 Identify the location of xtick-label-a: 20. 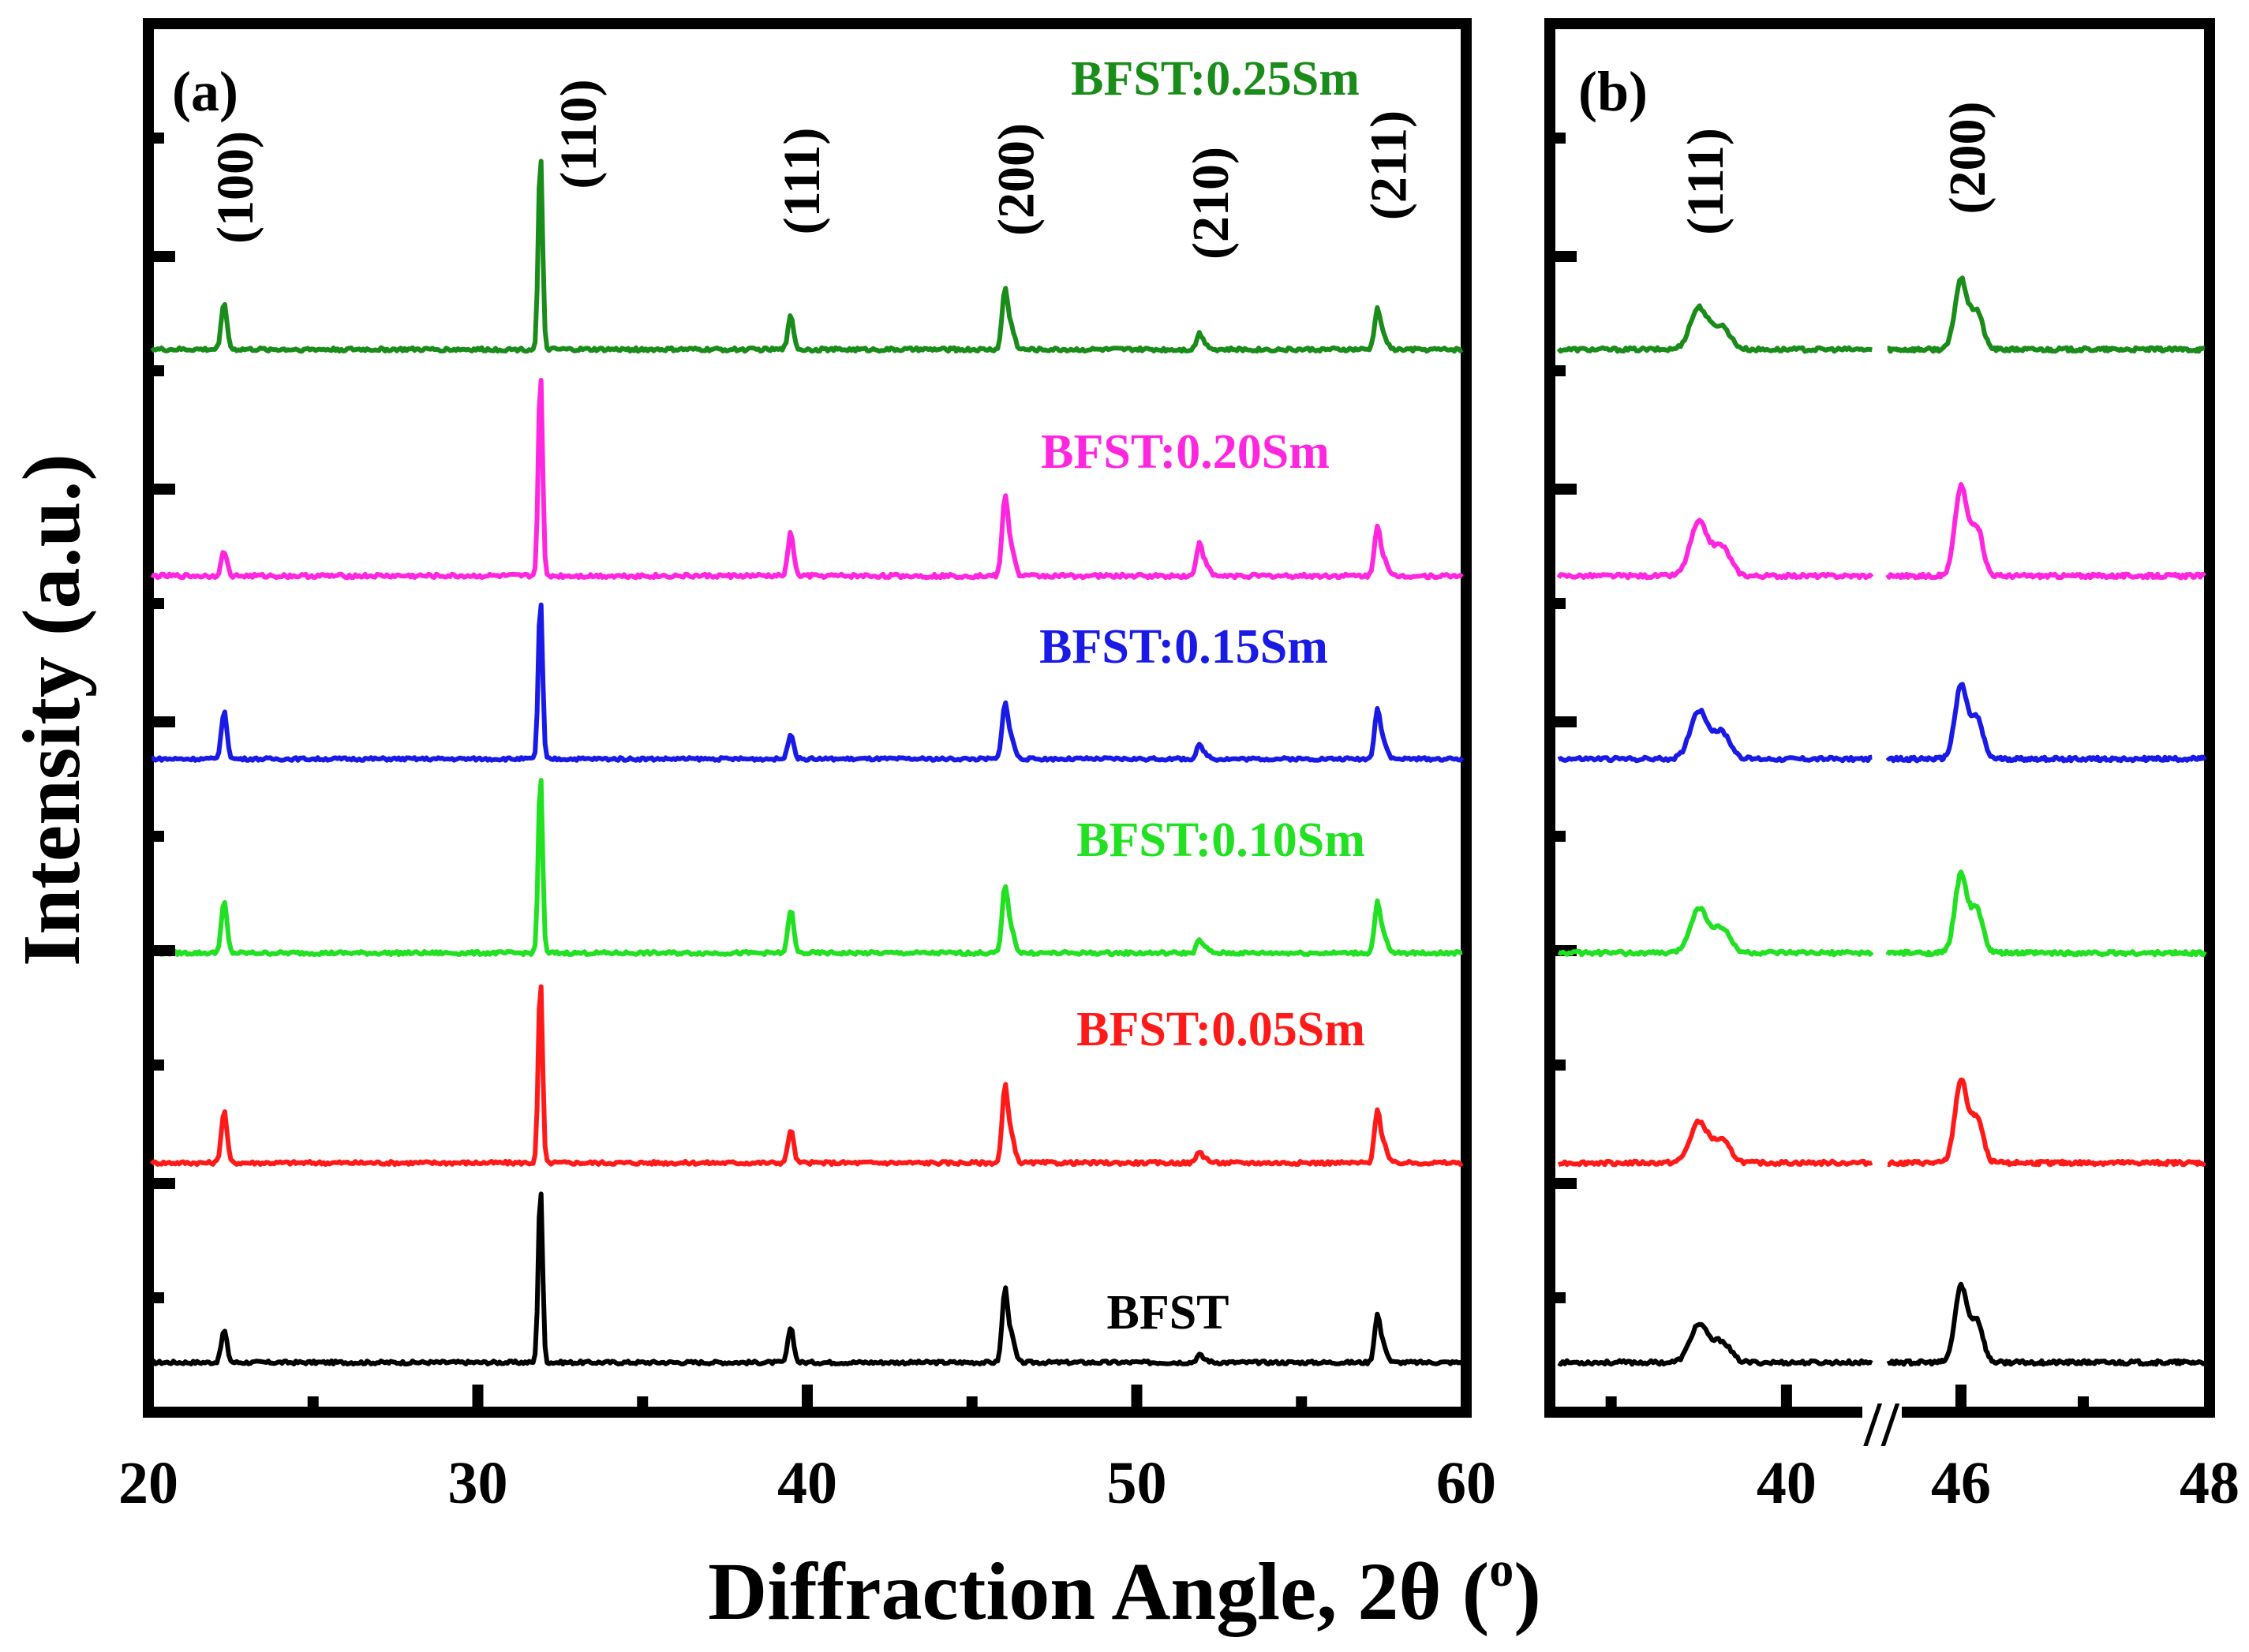
(148, 1483).